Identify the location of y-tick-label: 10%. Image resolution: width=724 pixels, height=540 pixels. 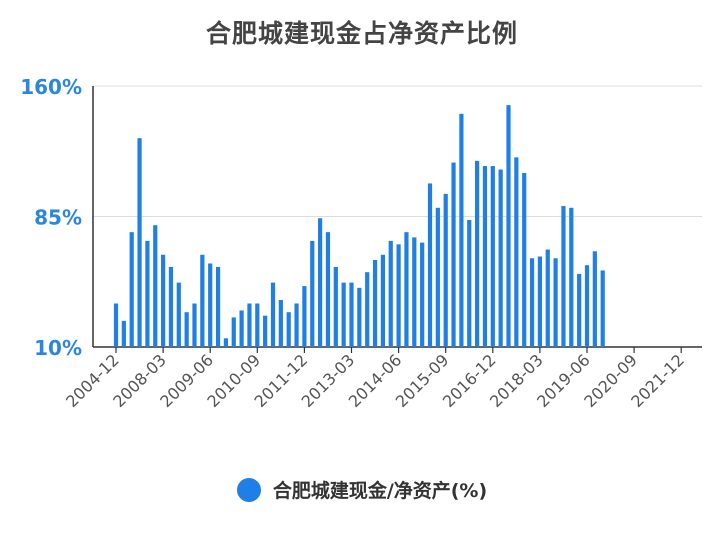
(58, 348).